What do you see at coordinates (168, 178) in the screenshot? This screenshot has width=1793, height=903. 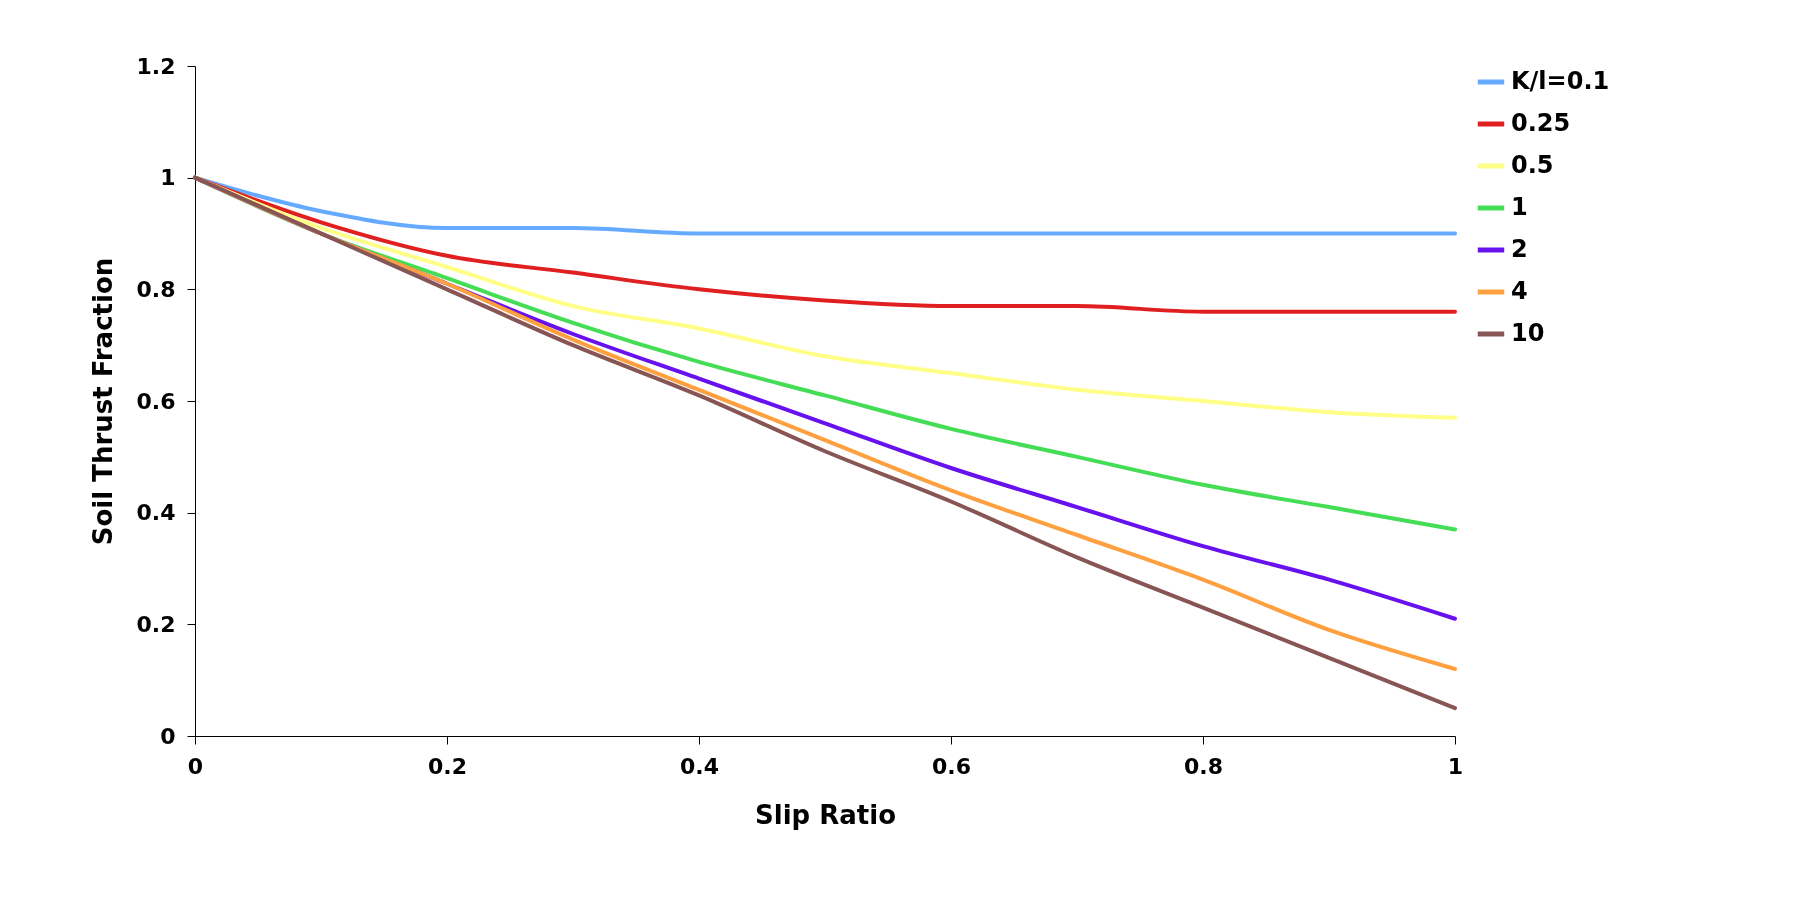 I see `y-tick-label: 1` at bounding box center [168, 178].